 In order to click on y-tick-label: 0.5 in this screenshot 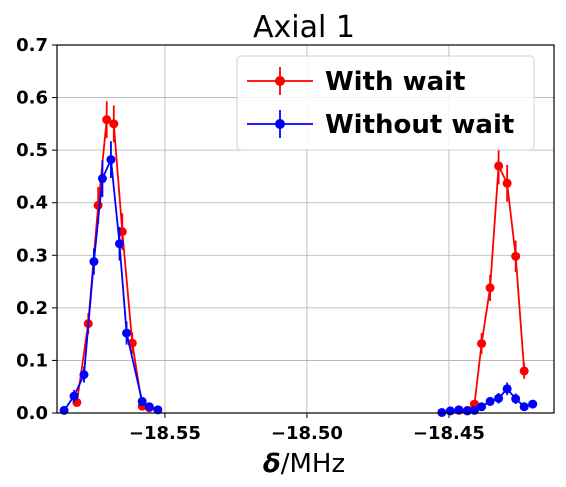, I will do `click(32, 150)`.